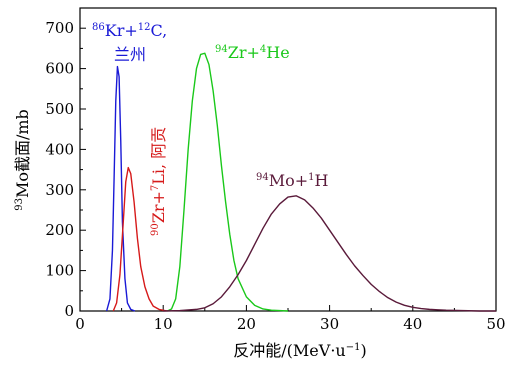  What do you see at coordinates (495, 324) in the screenshot?
I see `x-tick-label: 50` at bounding box center [495, 324].